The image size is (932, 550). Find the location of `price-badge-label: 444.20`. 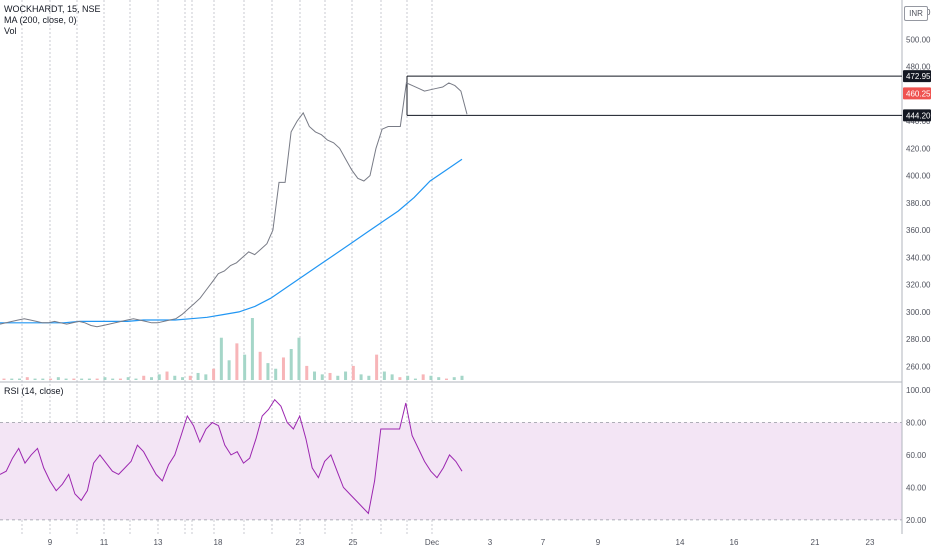

price-badge-label: 444.20 is located at coordinates (918, 115).